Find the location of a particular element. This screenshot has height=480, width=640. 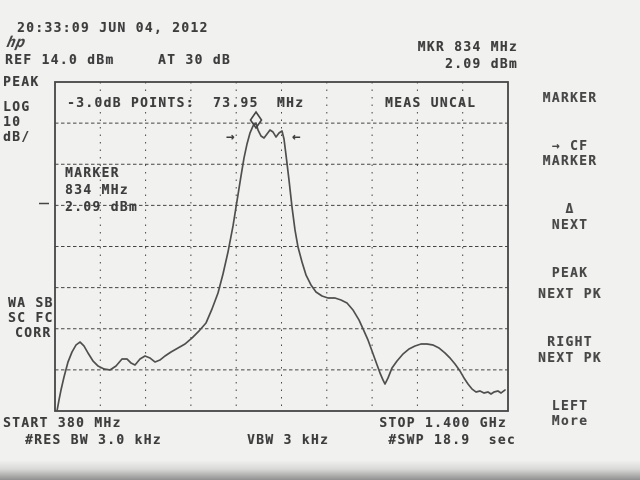

softkey-label: More is located at coordinates (570, 421).